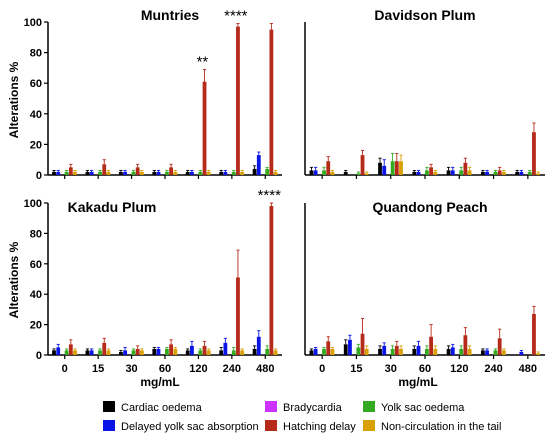 This screenshot has width=550, height=438. Describe the element at coordinates (313, 408) in the screenshot. I see `legend-label-bradycardia: Bradycardia` at that location.